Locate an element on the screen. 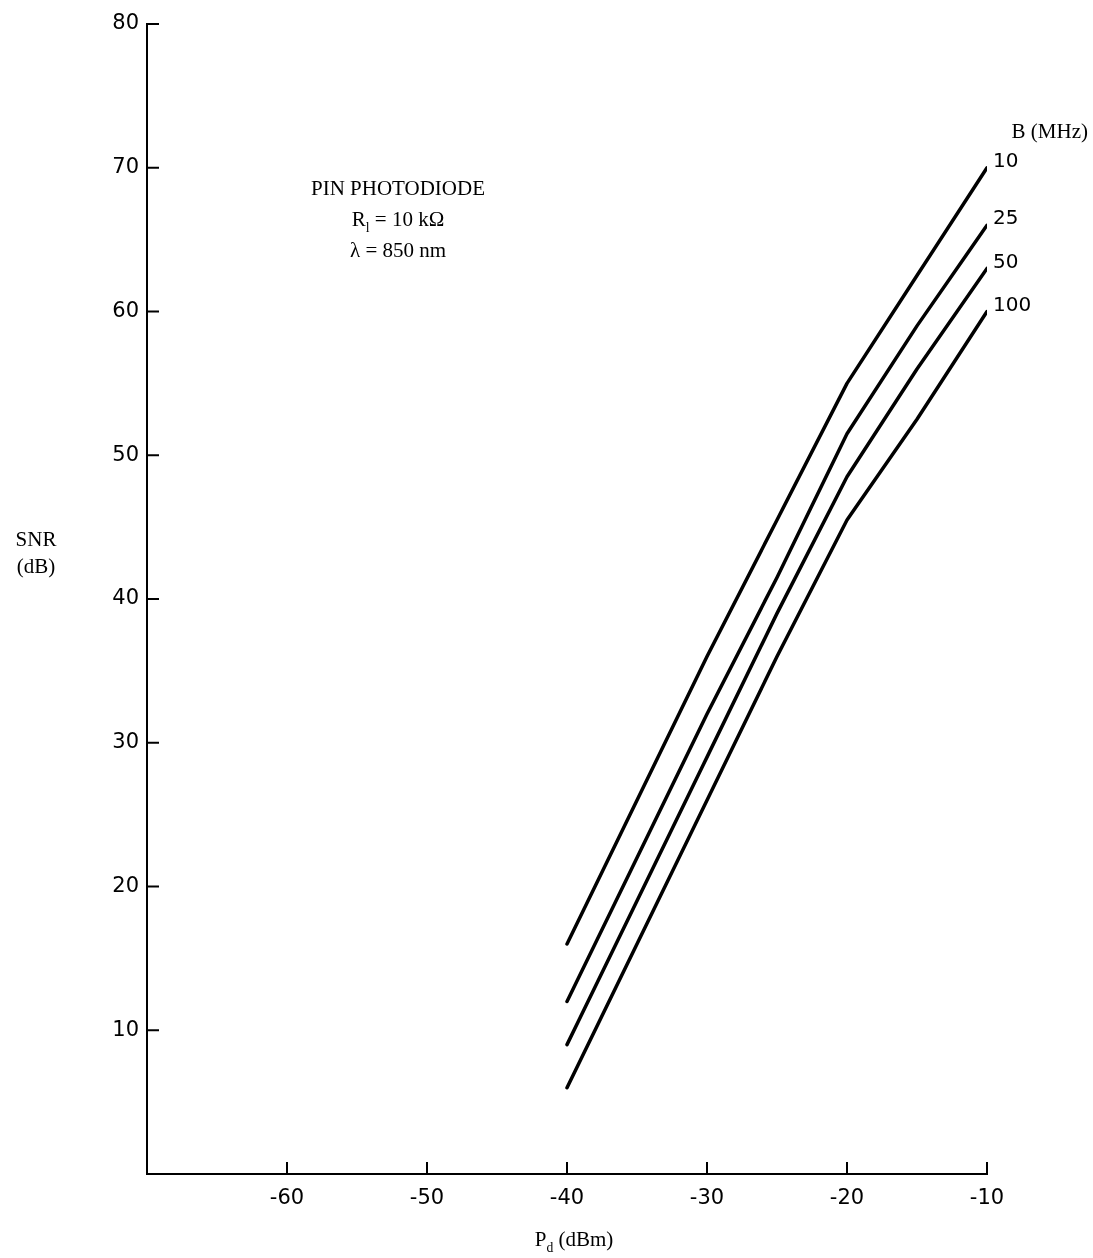 The width and height of the screenshot is (1093, 1258). y-tick-label: 10 is located at coordinates (125, 1028).